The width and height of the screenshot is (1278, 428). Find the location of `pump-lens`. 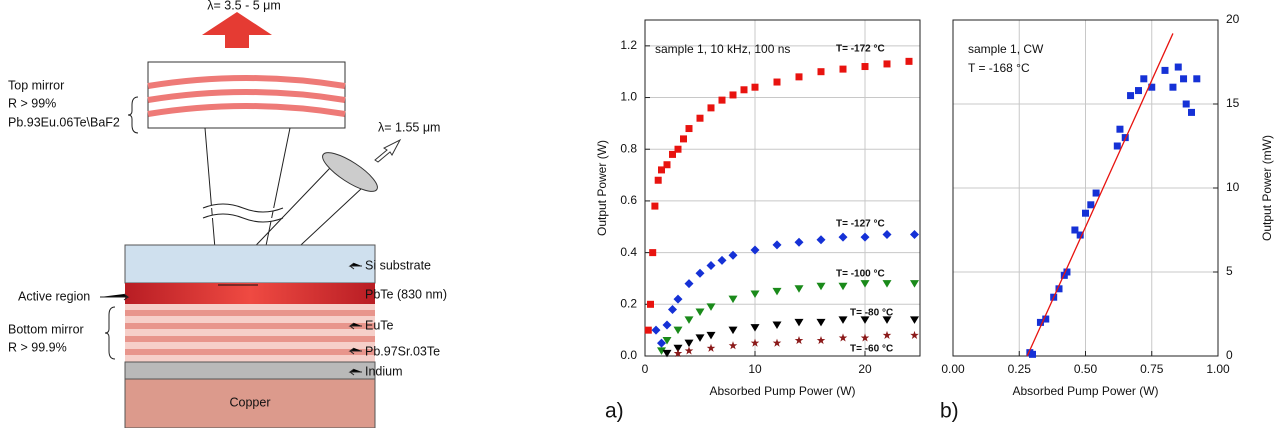

pump-lens is located at coordinates (350, 172).